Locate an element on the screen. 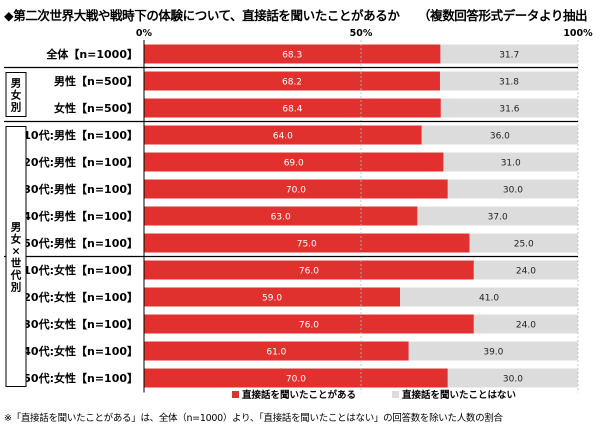 The height and width of the screenshot is (429, 600). bar-label-heard: 68.4 is located at coordinates (292, 110).